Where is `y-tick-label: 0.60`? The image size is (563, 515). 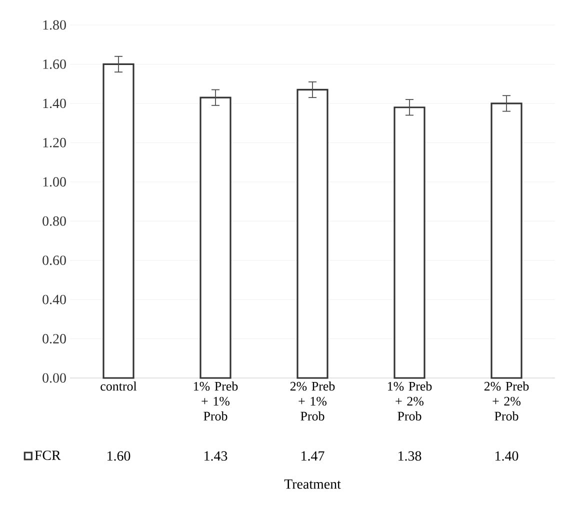
y-tick-label: 0.60 is located at coordinates (54, 261).